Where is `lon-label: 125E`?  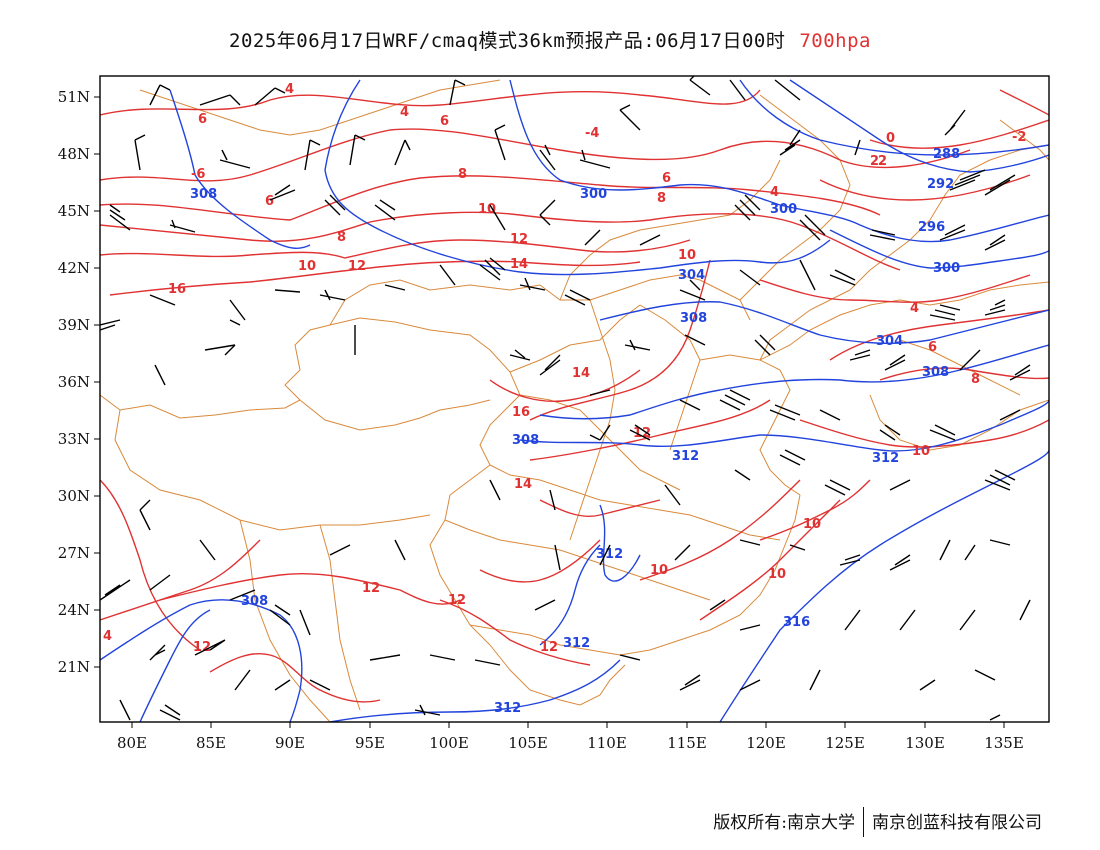 lon-label: 125E is located at coordinates (845, 743).